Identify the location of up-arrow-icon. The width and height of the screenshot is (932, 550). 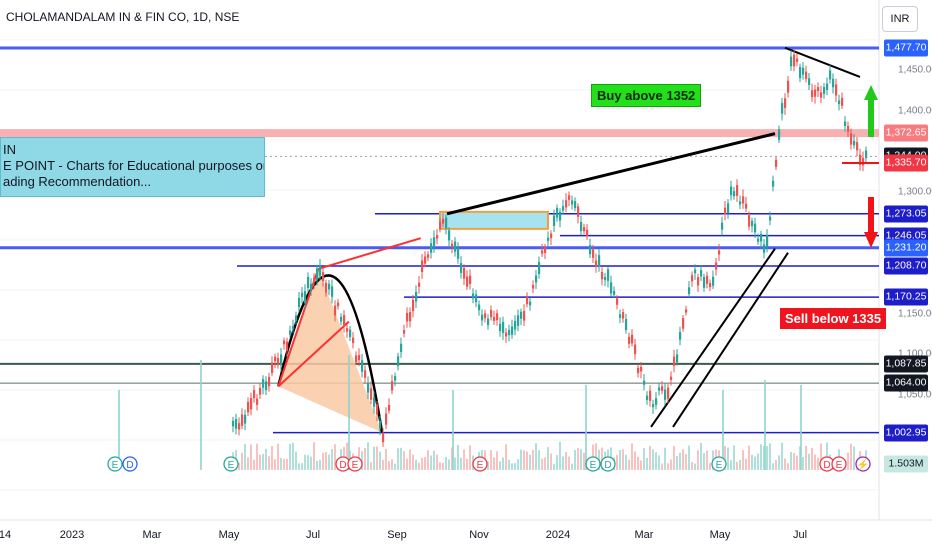
(871, 111).